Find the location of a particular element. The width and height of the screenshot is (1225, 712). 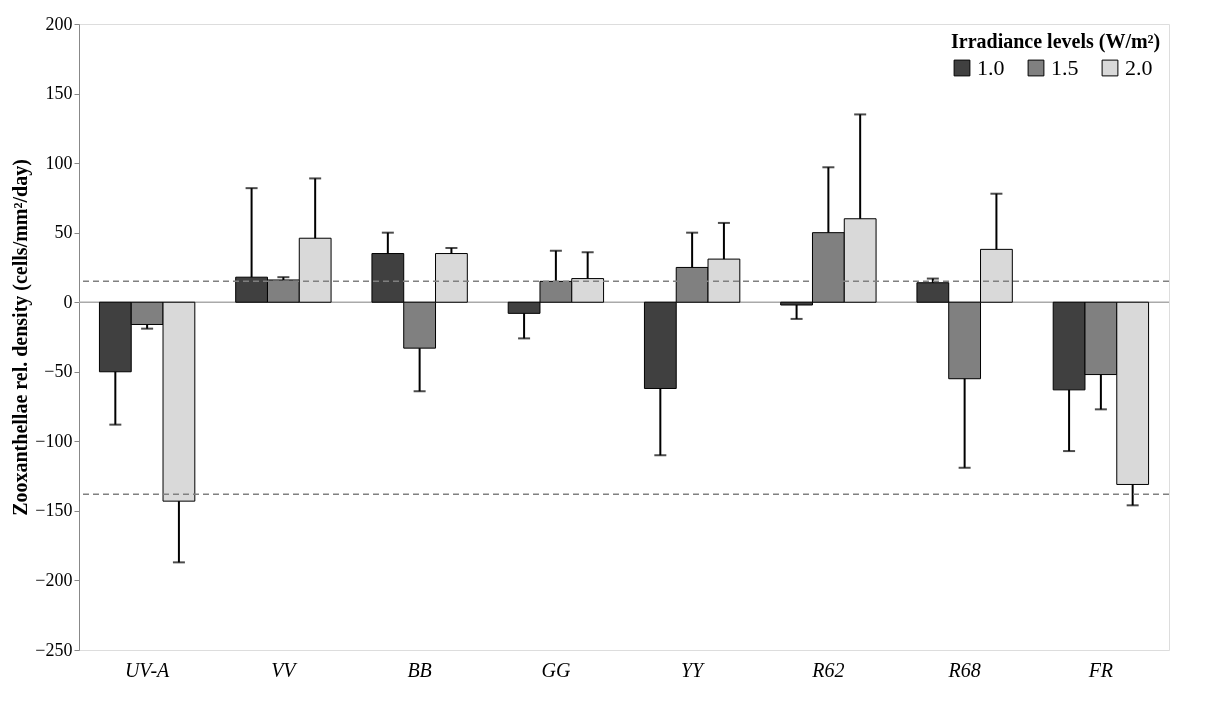

y-tick-label: −150 is located at coordinates (54, 510).